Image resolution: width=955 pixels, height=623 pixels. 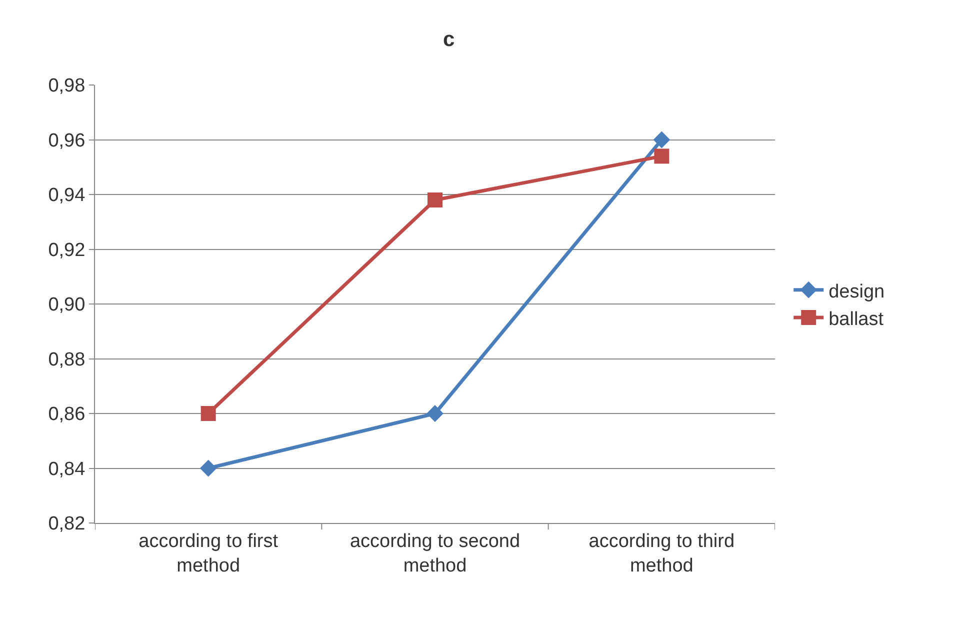 I want to click on y-tick-label: 0,98, so click(x=67, y=86).